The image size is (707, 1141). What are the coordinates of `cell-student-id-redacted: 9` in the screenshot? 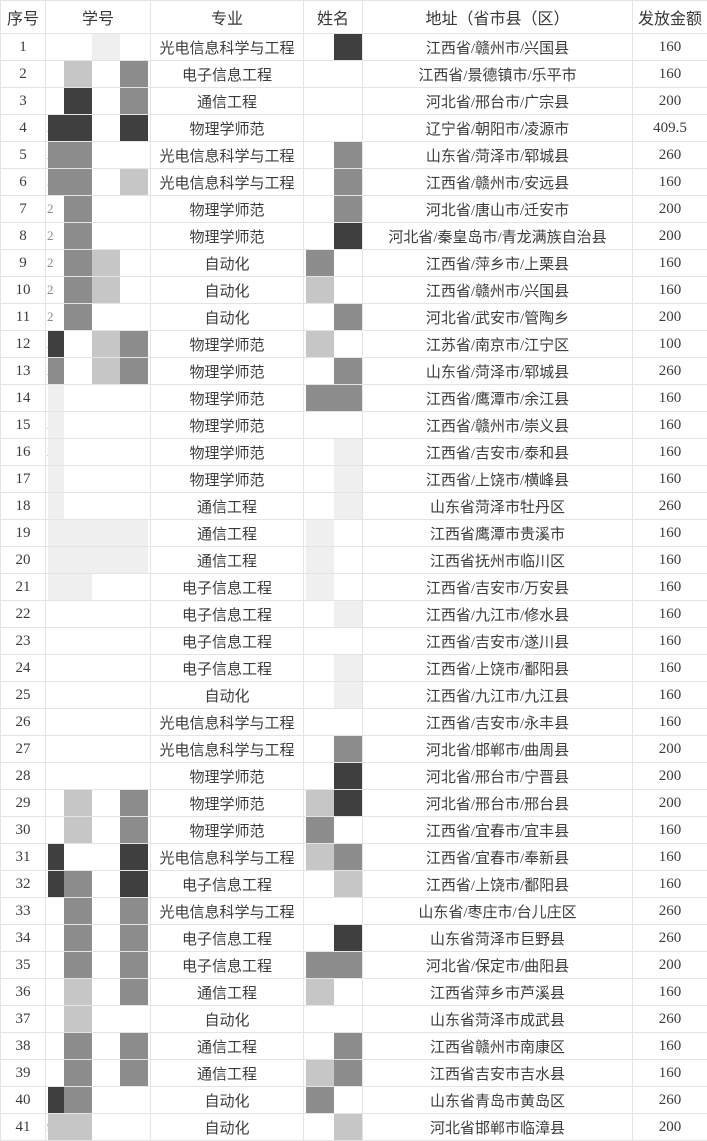 It's located at (98, 1127).